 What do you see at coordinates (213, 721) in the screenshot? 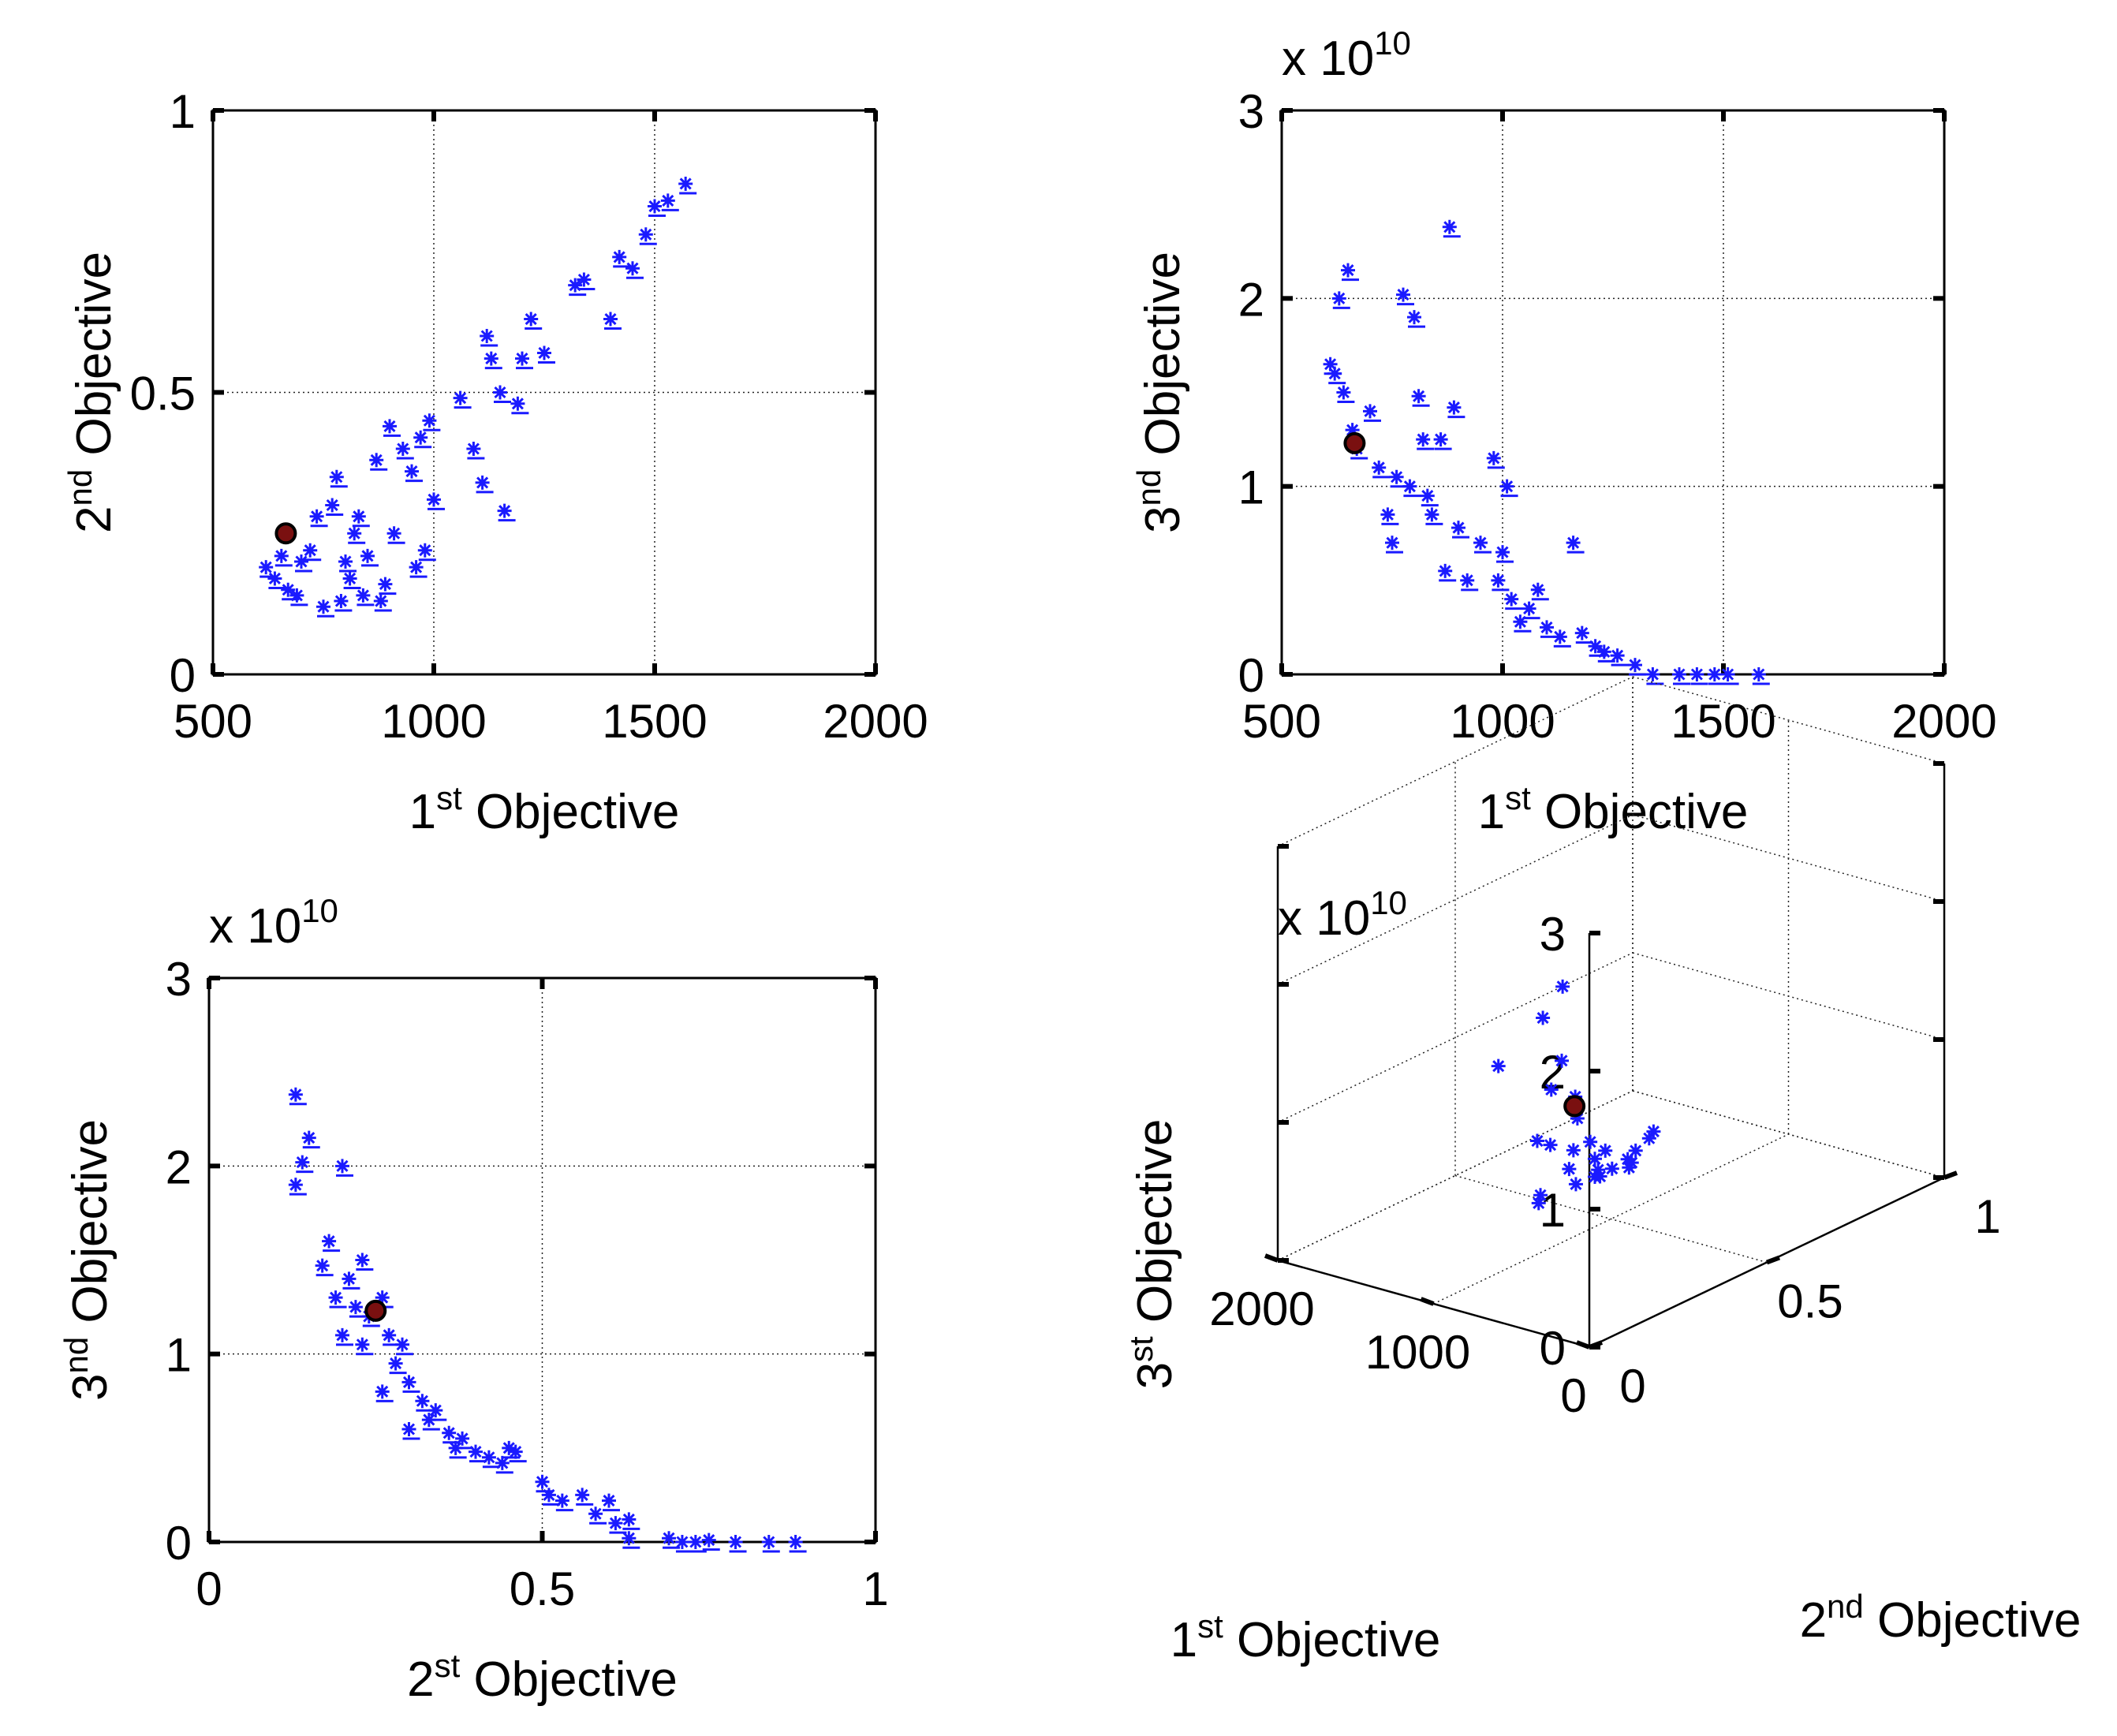
I see `x-tick-label: 500` at bounding box center [213, 721].